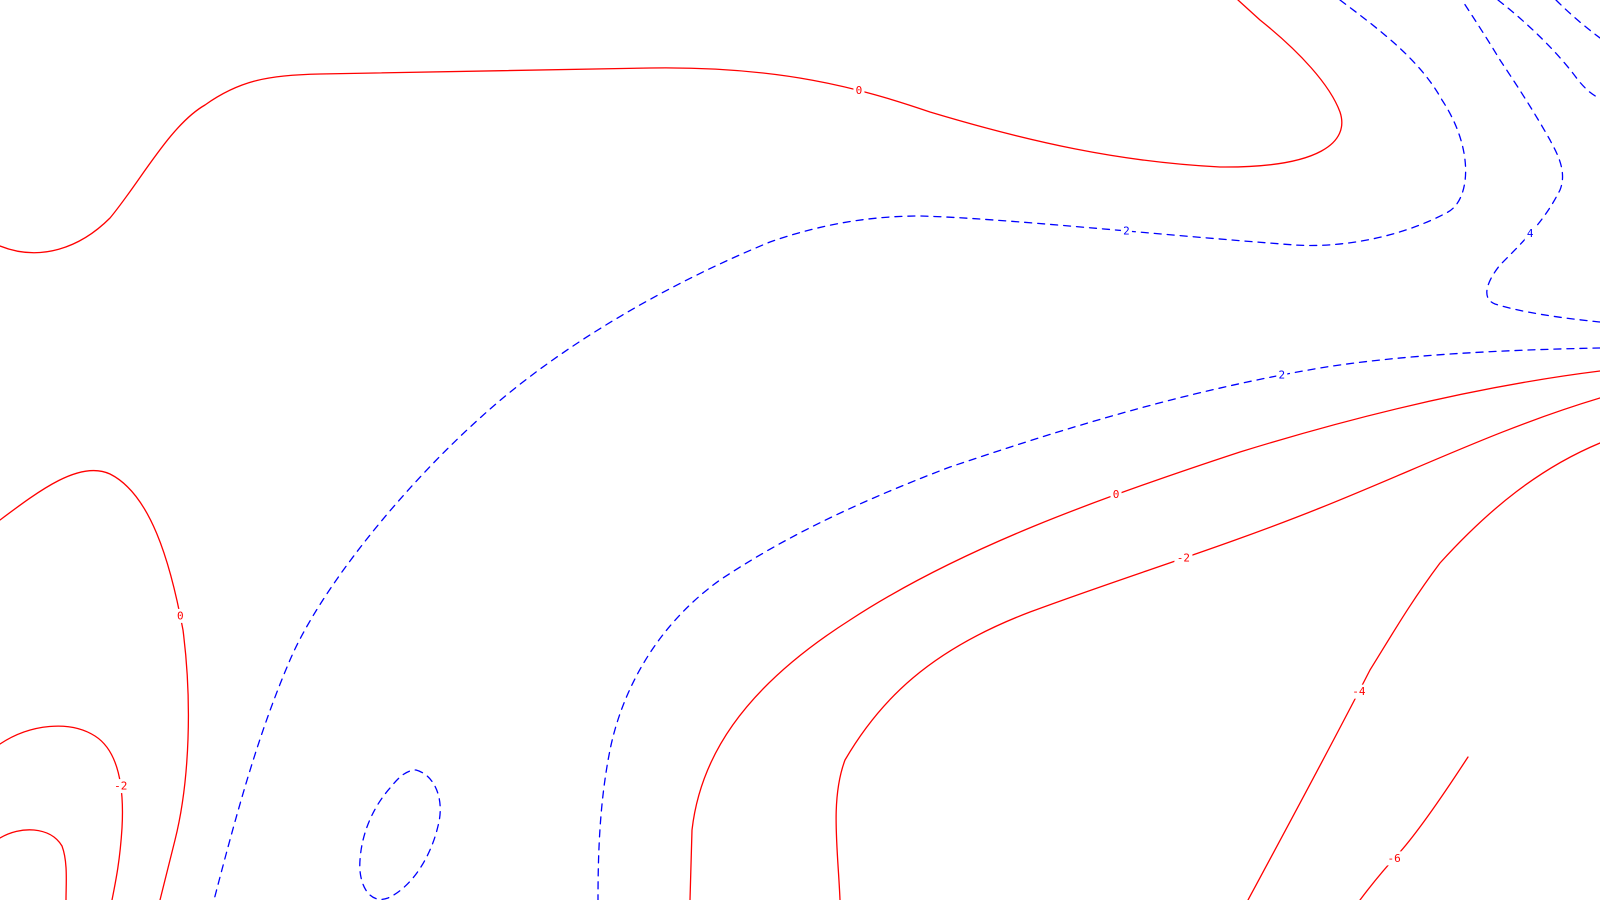 The image size is (1600, 900). I want to click on contour-line-level-neg4, so click(1423, 671).